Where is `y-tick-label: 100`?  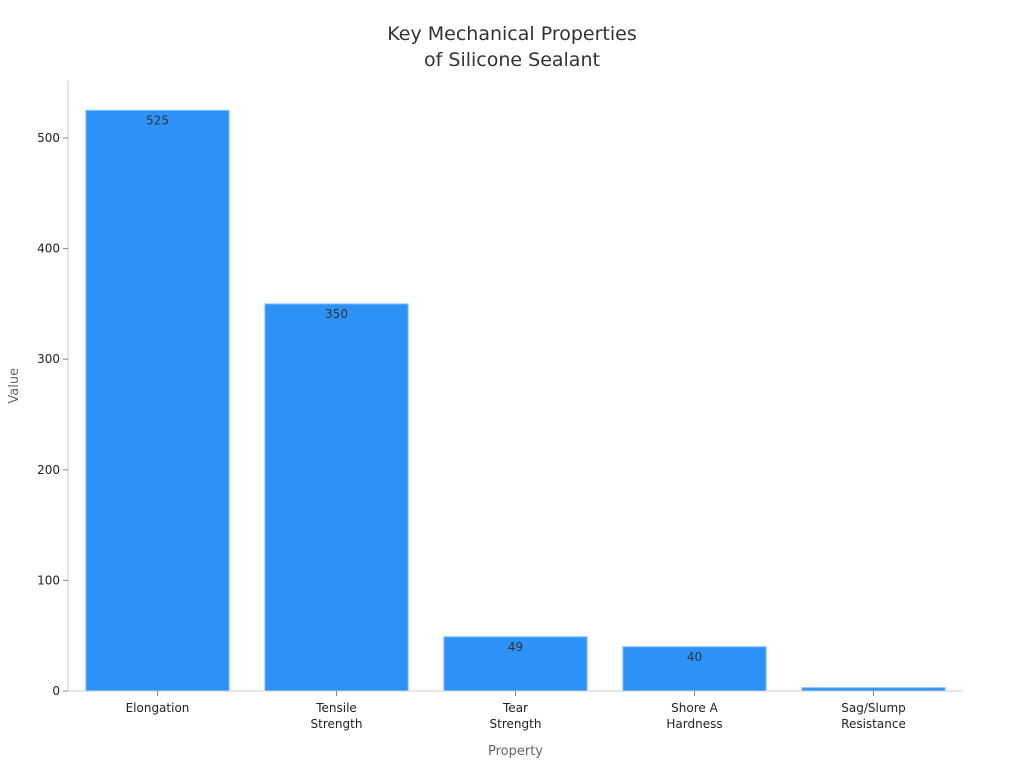
y-tick-label: 100 is located at coordinates (48, 580).